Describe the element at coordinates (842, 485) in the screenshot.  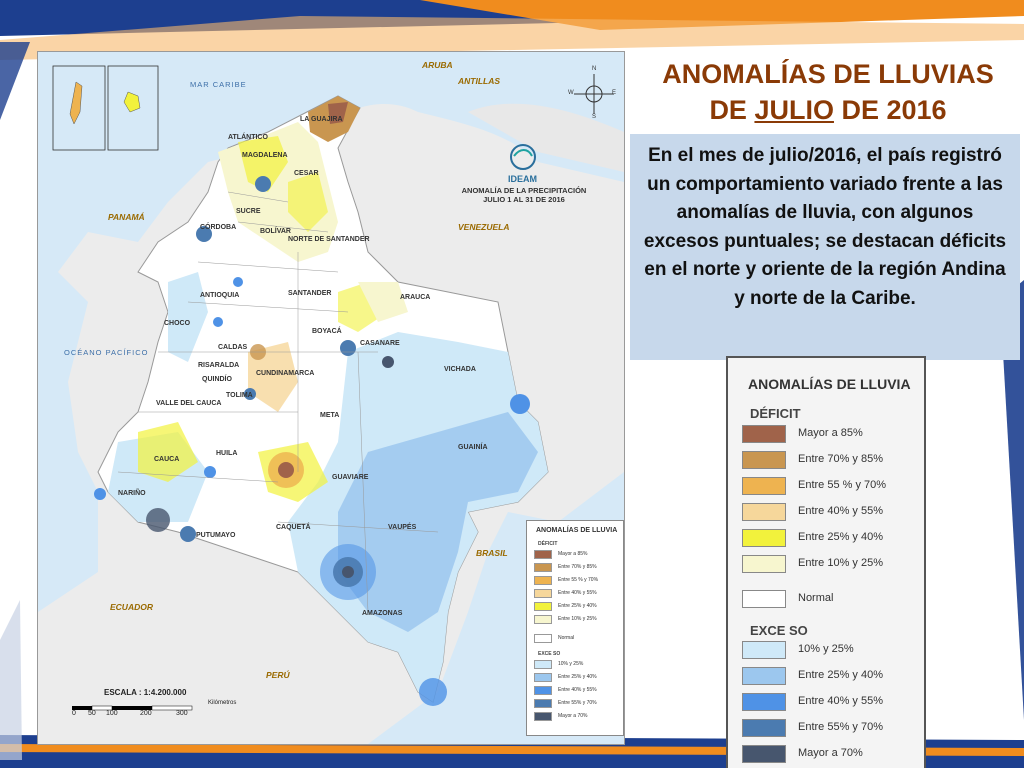
I see `legend-label: Entre 55 % y 70%` at that location.